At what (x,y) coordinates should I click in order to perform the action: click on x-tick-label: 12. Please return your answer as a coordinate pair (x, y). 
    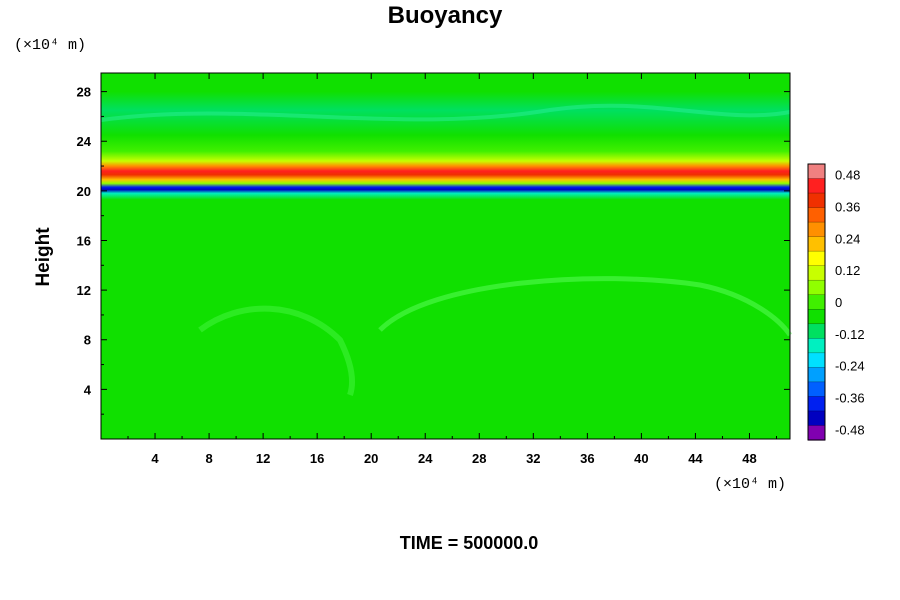
    Looking at the image, I should click on (263, 458).